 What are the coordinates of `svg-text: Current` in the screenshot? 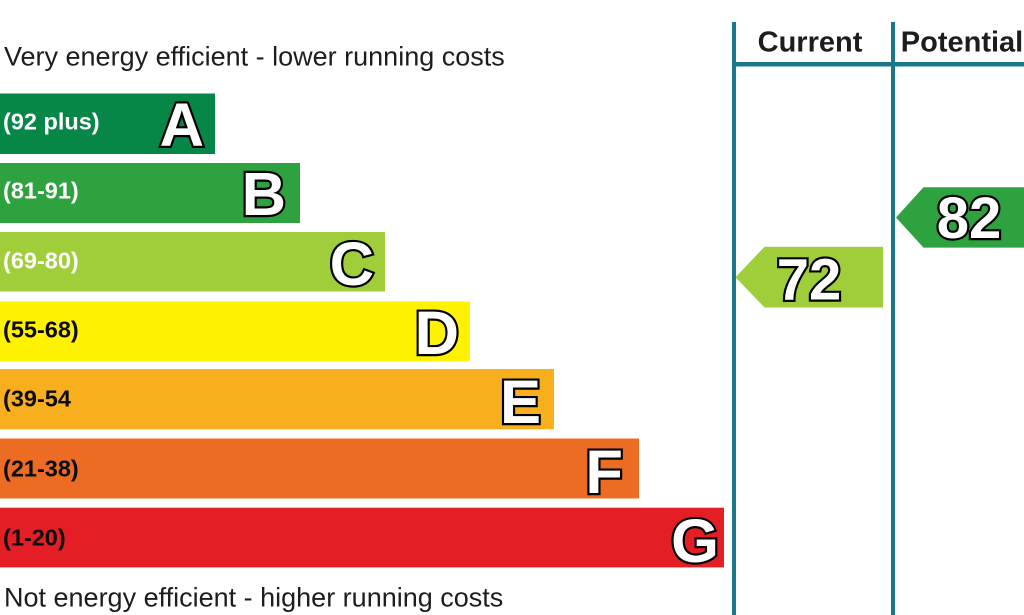 It's located at (810, 42).